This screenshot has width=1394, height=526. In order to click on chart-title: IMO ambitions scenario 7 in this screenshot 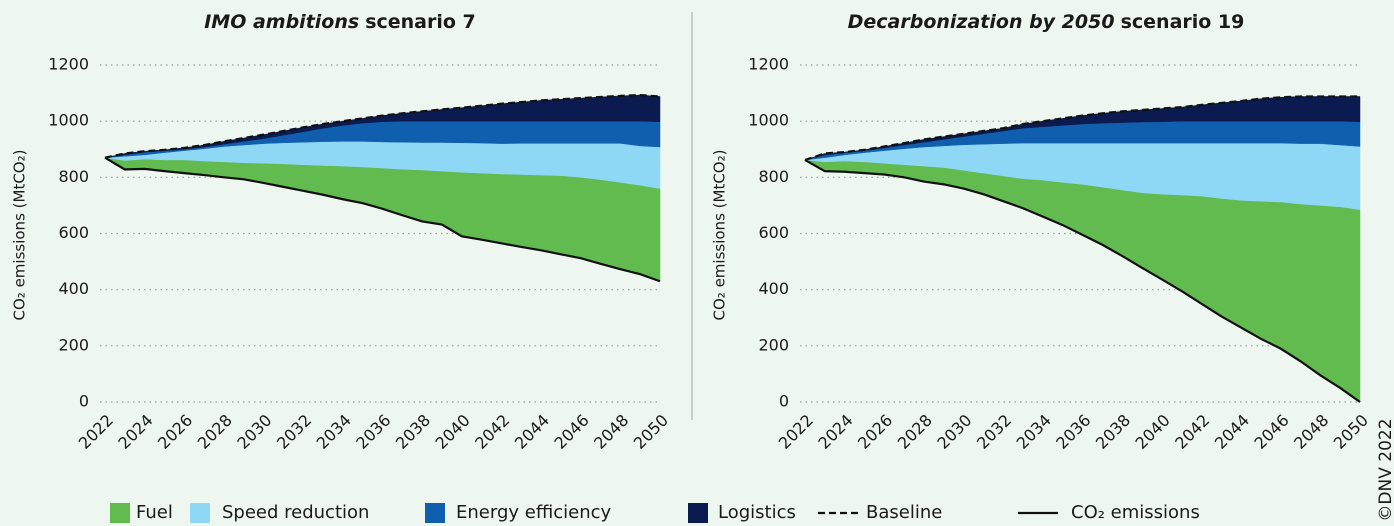, I will do `click(340, 22)`.